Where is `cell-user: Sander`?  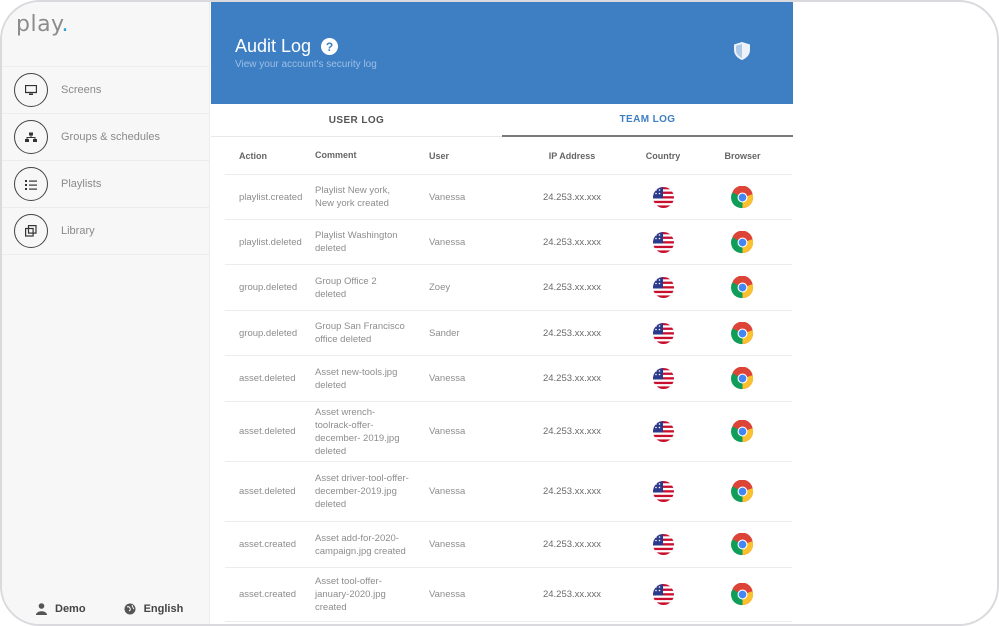
cell-user: Sander is located at coordinates (444, 333).